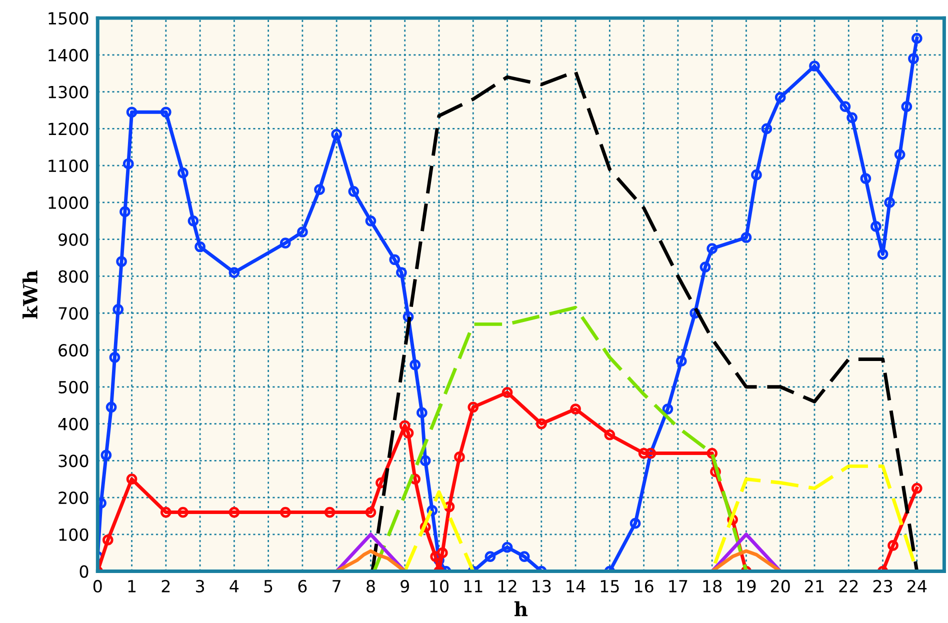  I want to click on y-tick-label: 200, so click(73, 497).